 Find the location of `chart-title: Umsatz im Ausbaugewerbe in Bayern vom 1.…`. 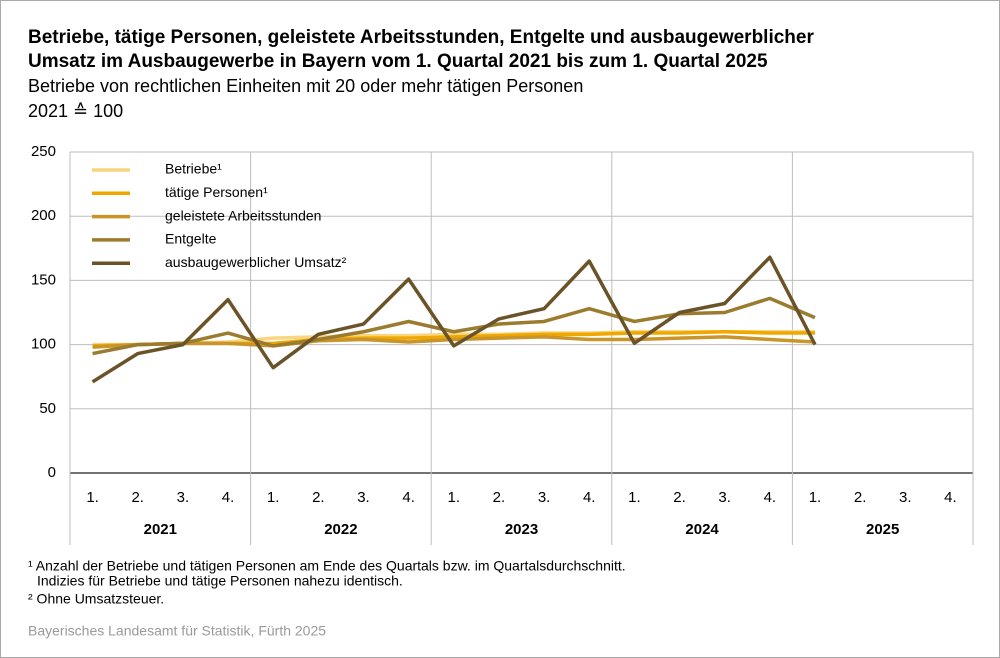

chart-title: Umsatz im Ausbaugewerbe in Bayern vom 1.… is located at coordinates (398, 61).